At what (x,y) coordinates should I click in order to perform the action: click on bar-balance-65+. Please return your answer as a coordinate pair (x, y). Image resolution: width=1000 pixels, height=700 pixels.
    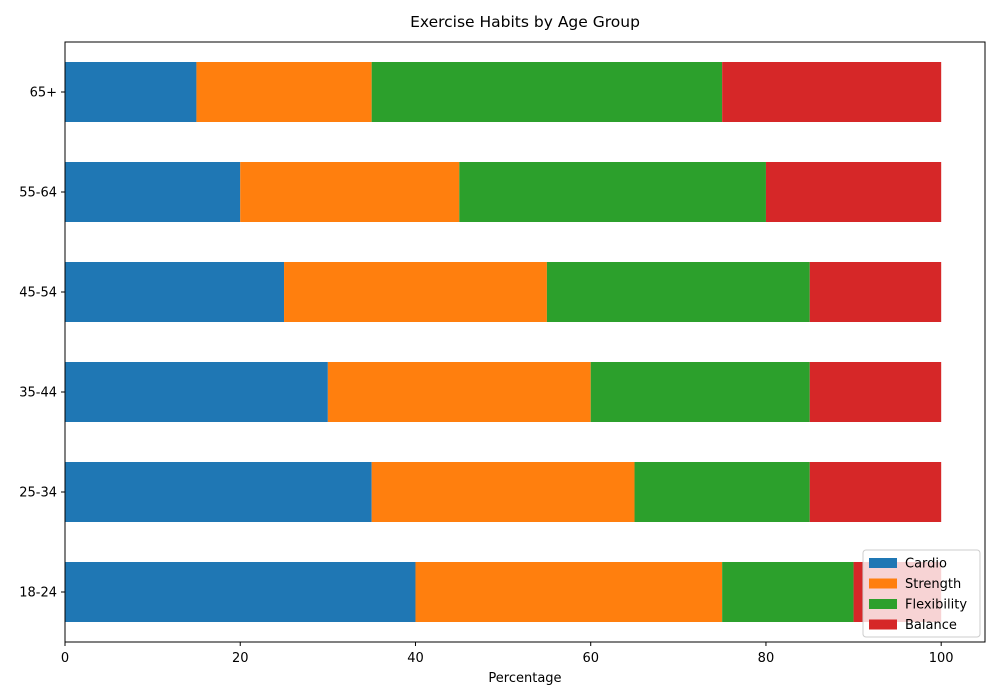
    Looking at the image, I should click on (832, 92).